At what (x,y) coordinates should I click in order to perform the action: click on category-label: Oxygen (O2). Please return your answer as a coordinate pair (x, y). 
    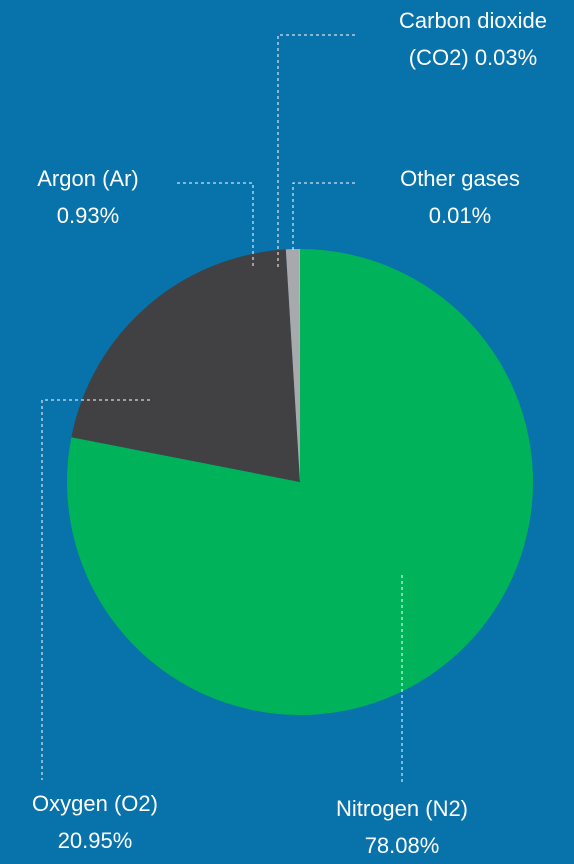
    Looking at the image, I should click on (95, 803).